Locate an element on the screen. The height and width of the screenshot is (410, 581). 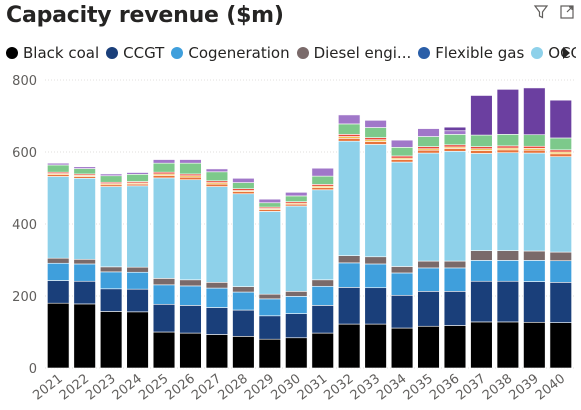
bar-stack-2032 is located at coordinates (349, 241).